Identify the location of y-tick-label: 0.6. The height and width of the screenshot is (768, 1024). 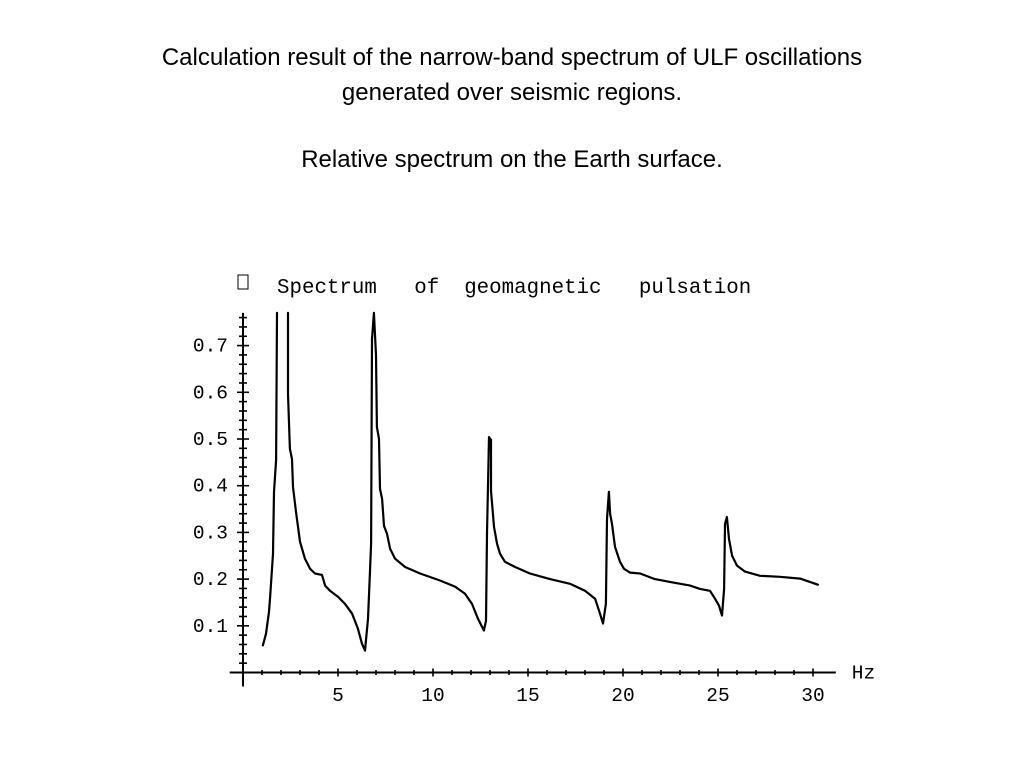
(210, 393).